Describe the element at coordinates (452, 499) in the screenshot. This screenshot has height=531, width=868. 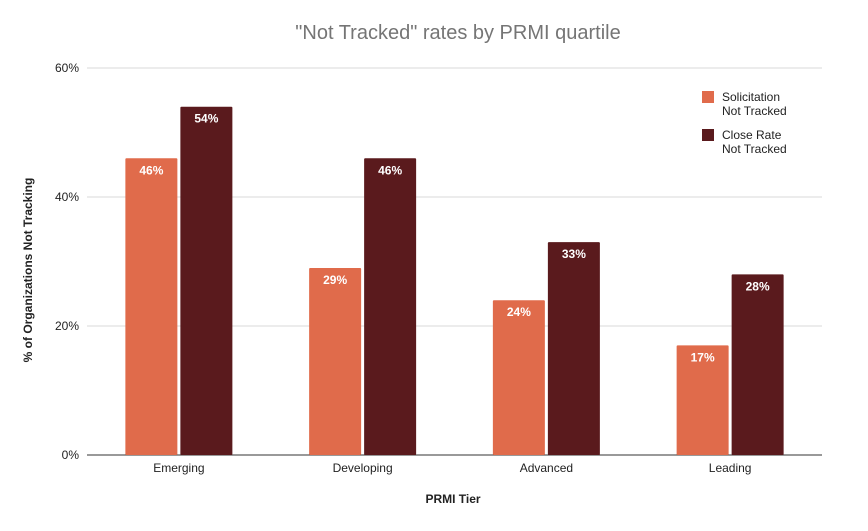
I see `x-axis-title: PRMI Tier` at that location.